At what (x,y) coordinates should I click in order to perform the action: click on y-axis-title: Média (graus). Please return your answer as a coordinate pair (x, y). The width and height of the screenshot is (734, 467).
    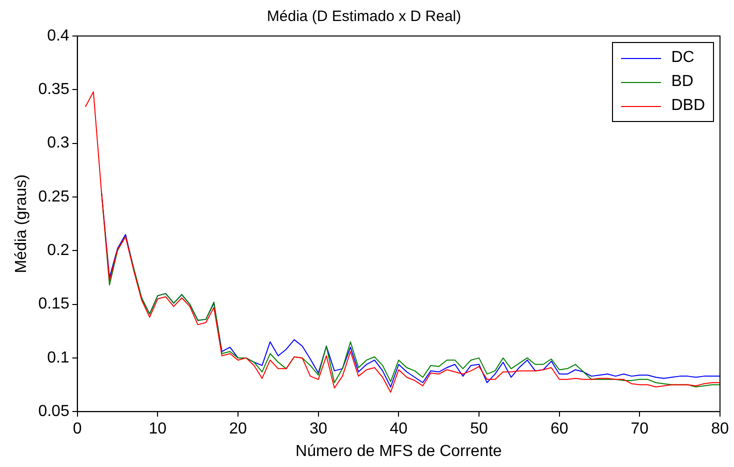
    Looking at the image, I should click on (21, 224).